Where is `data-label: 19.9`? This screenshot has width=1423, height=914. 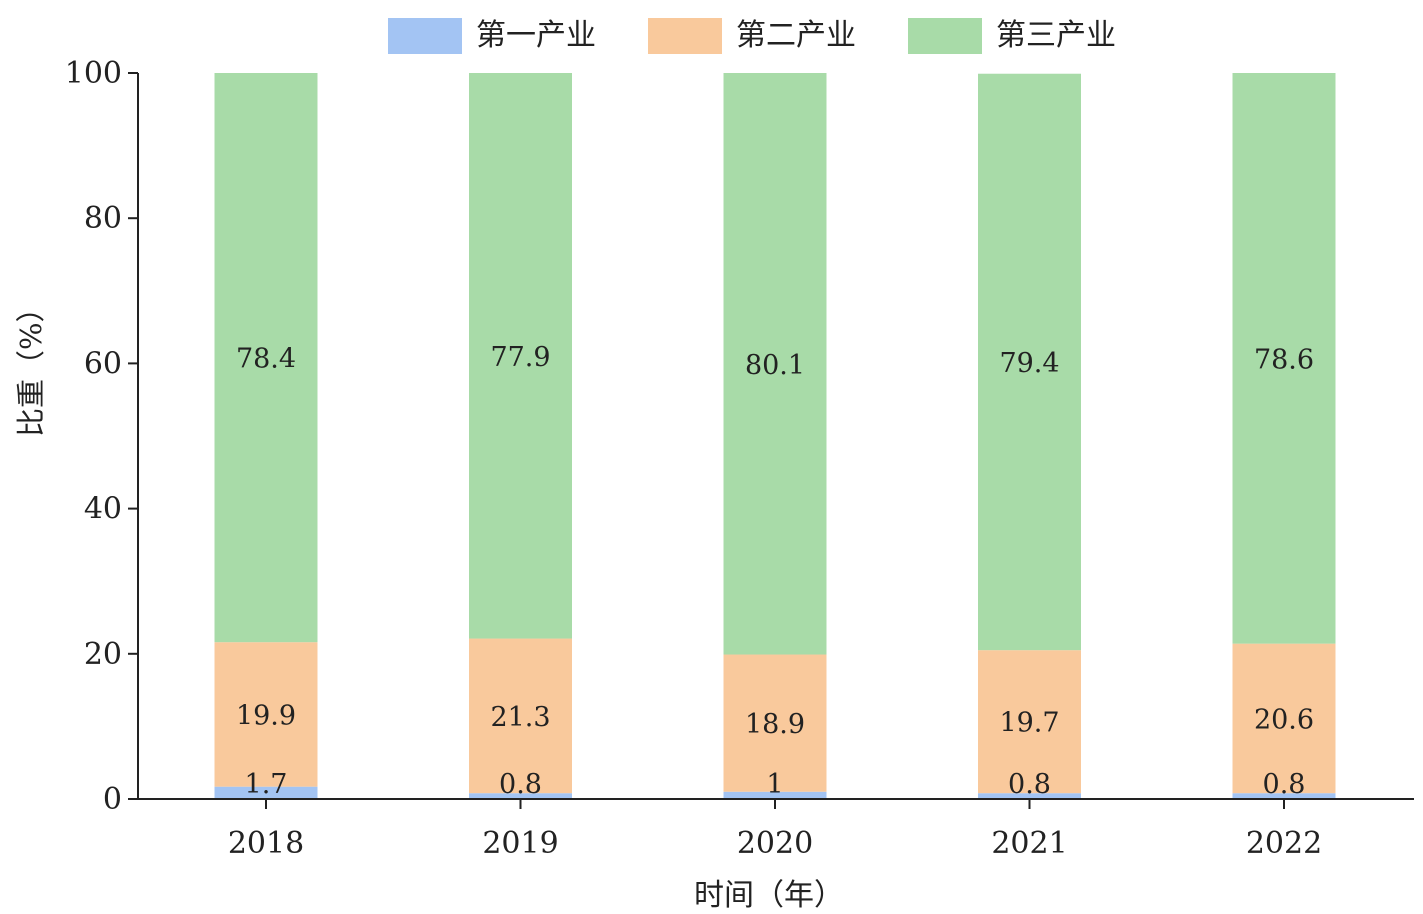 data-label: 19.9 is located at coordinates (266, 715).